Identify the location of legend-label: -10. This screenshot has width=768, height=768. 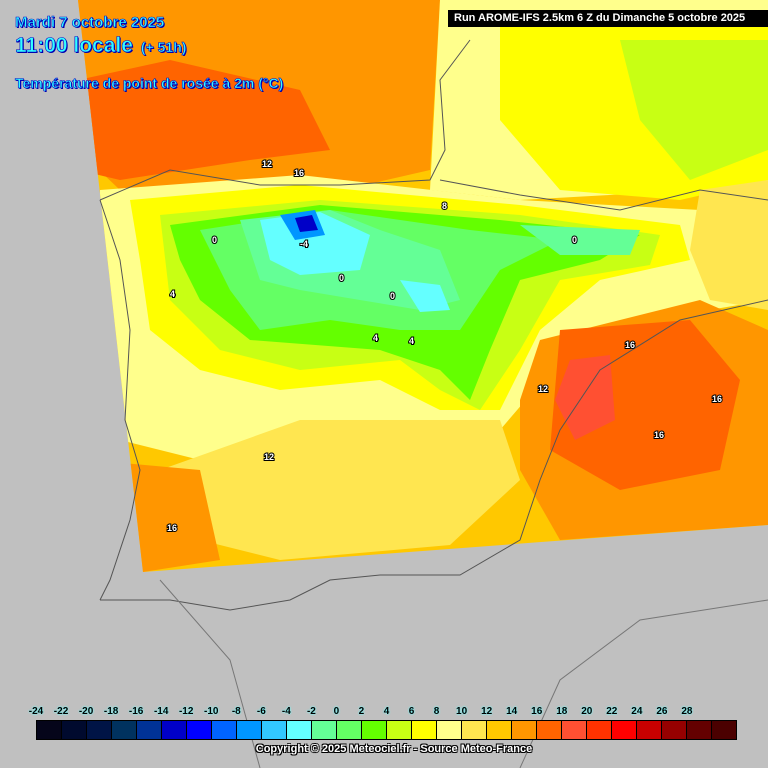
(211, 711).